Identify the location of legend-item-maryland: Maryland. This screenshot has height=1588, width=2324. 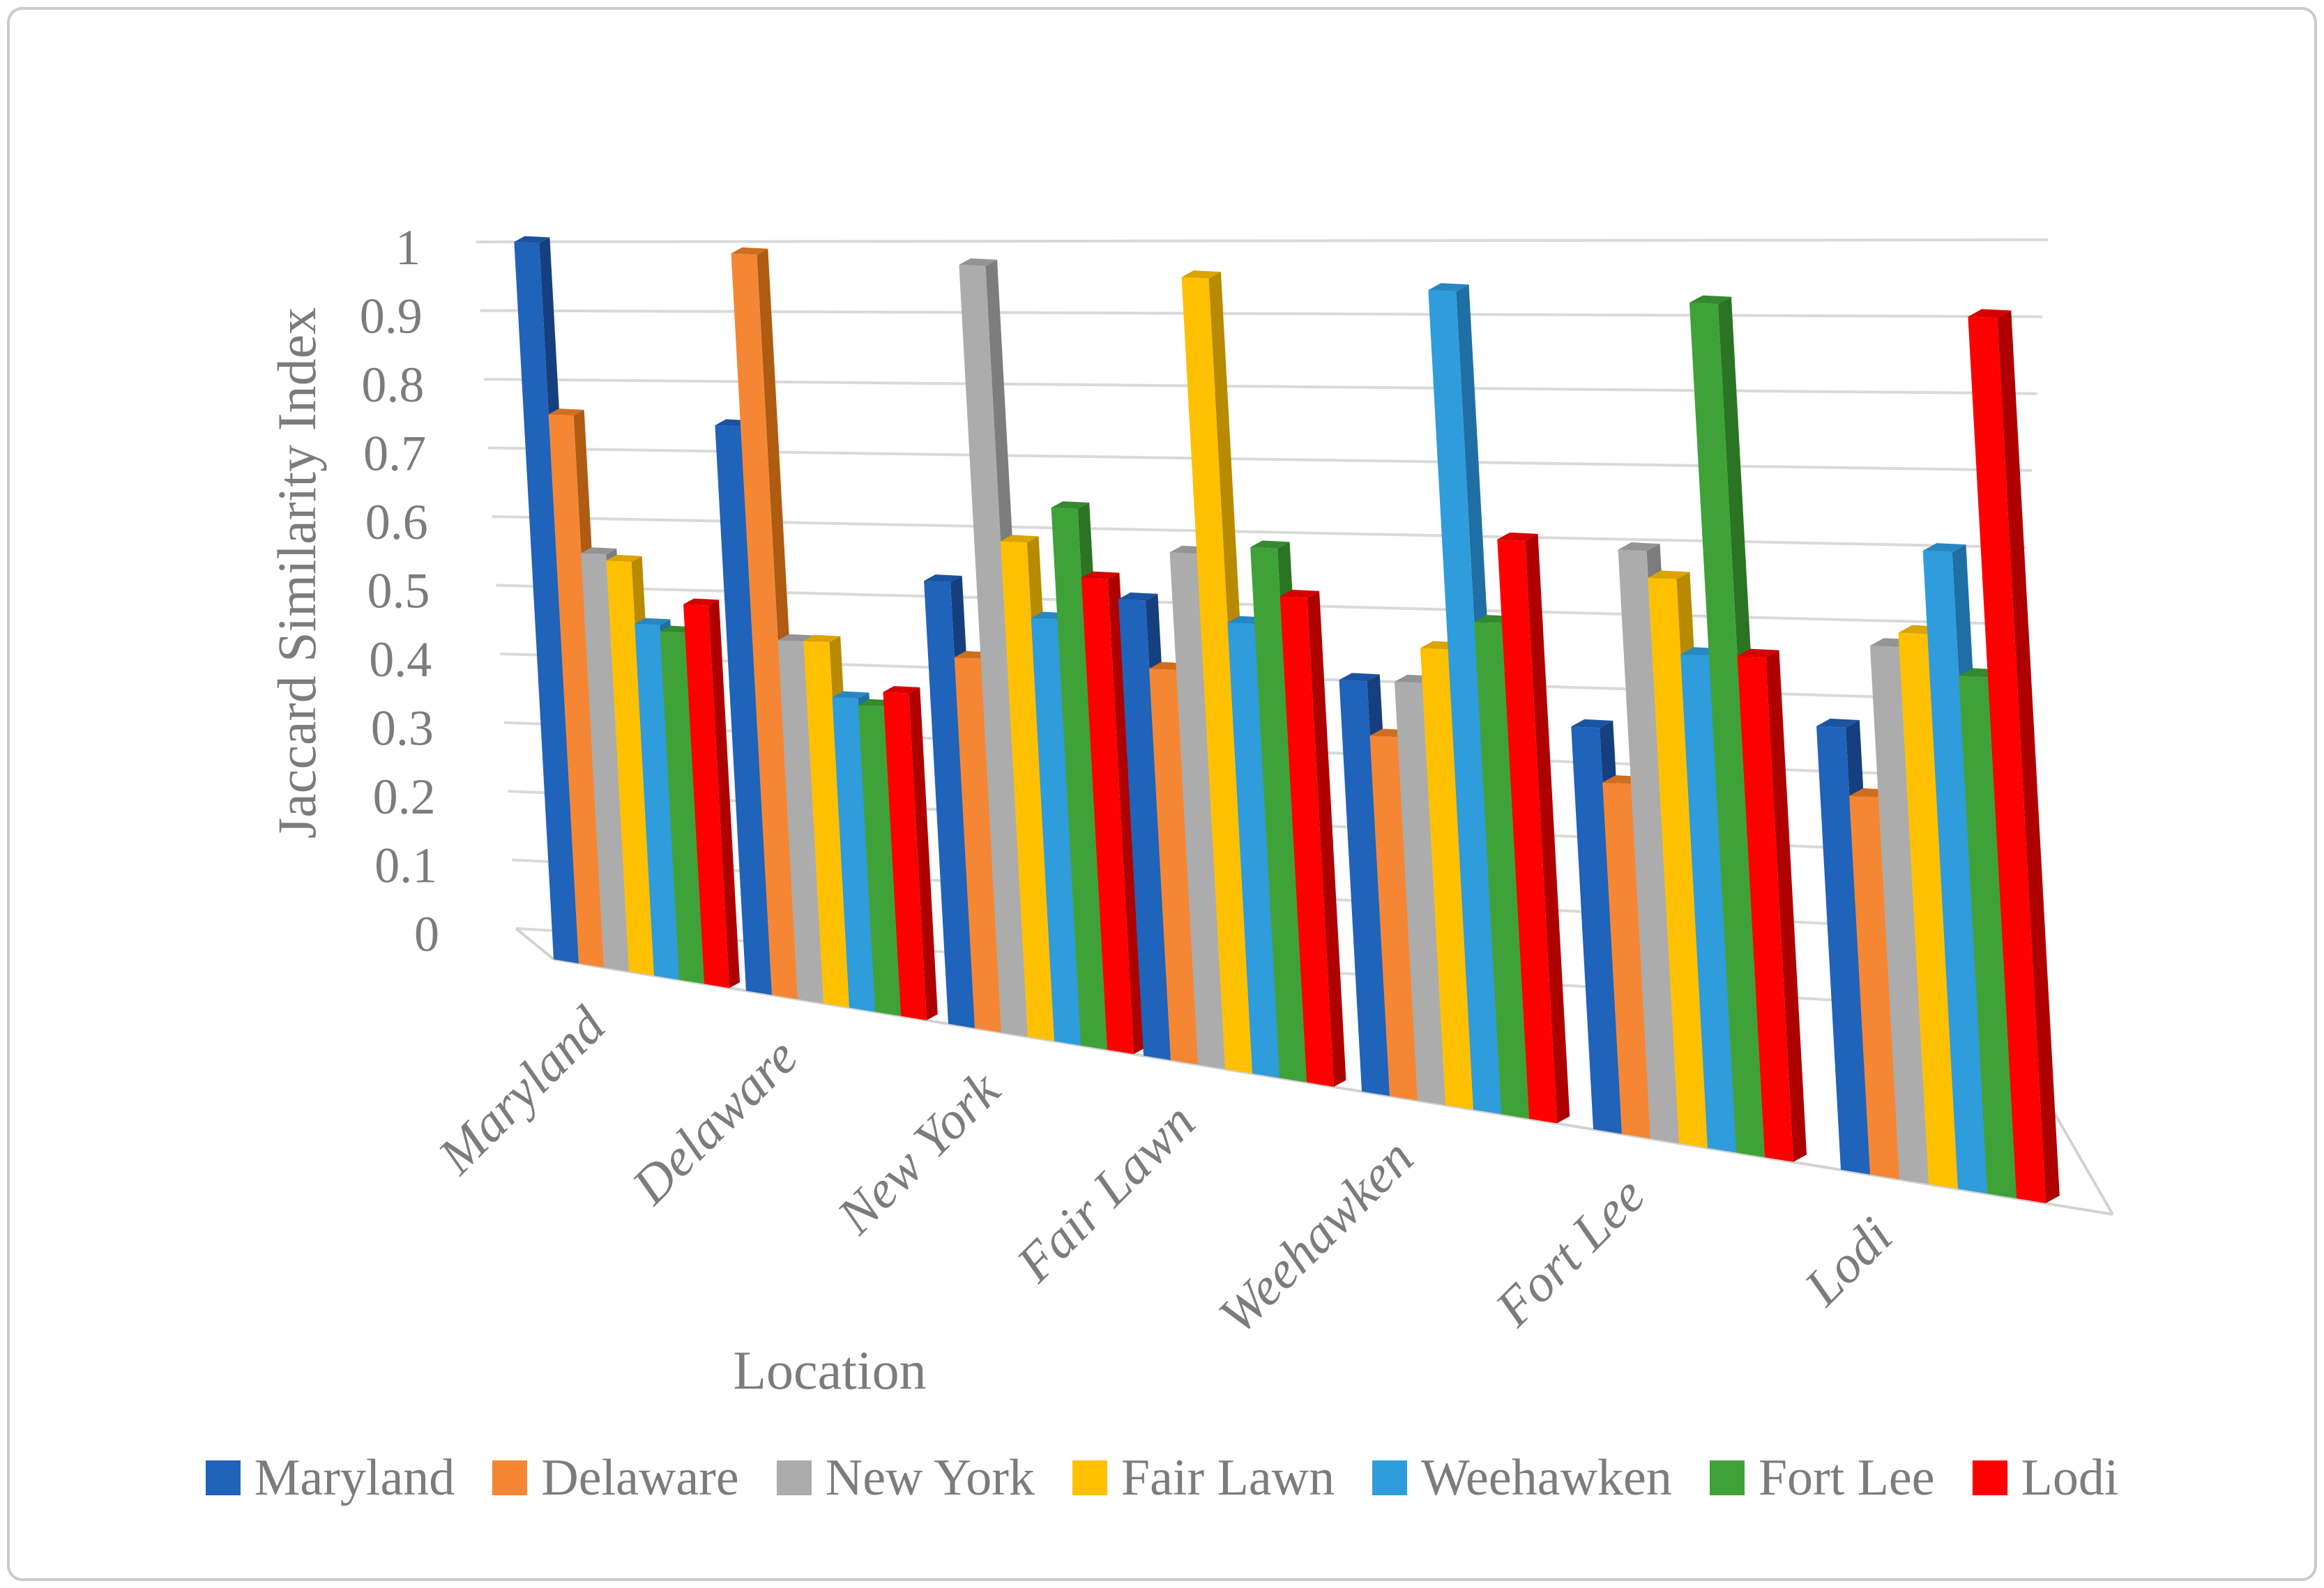
(330, 1477).